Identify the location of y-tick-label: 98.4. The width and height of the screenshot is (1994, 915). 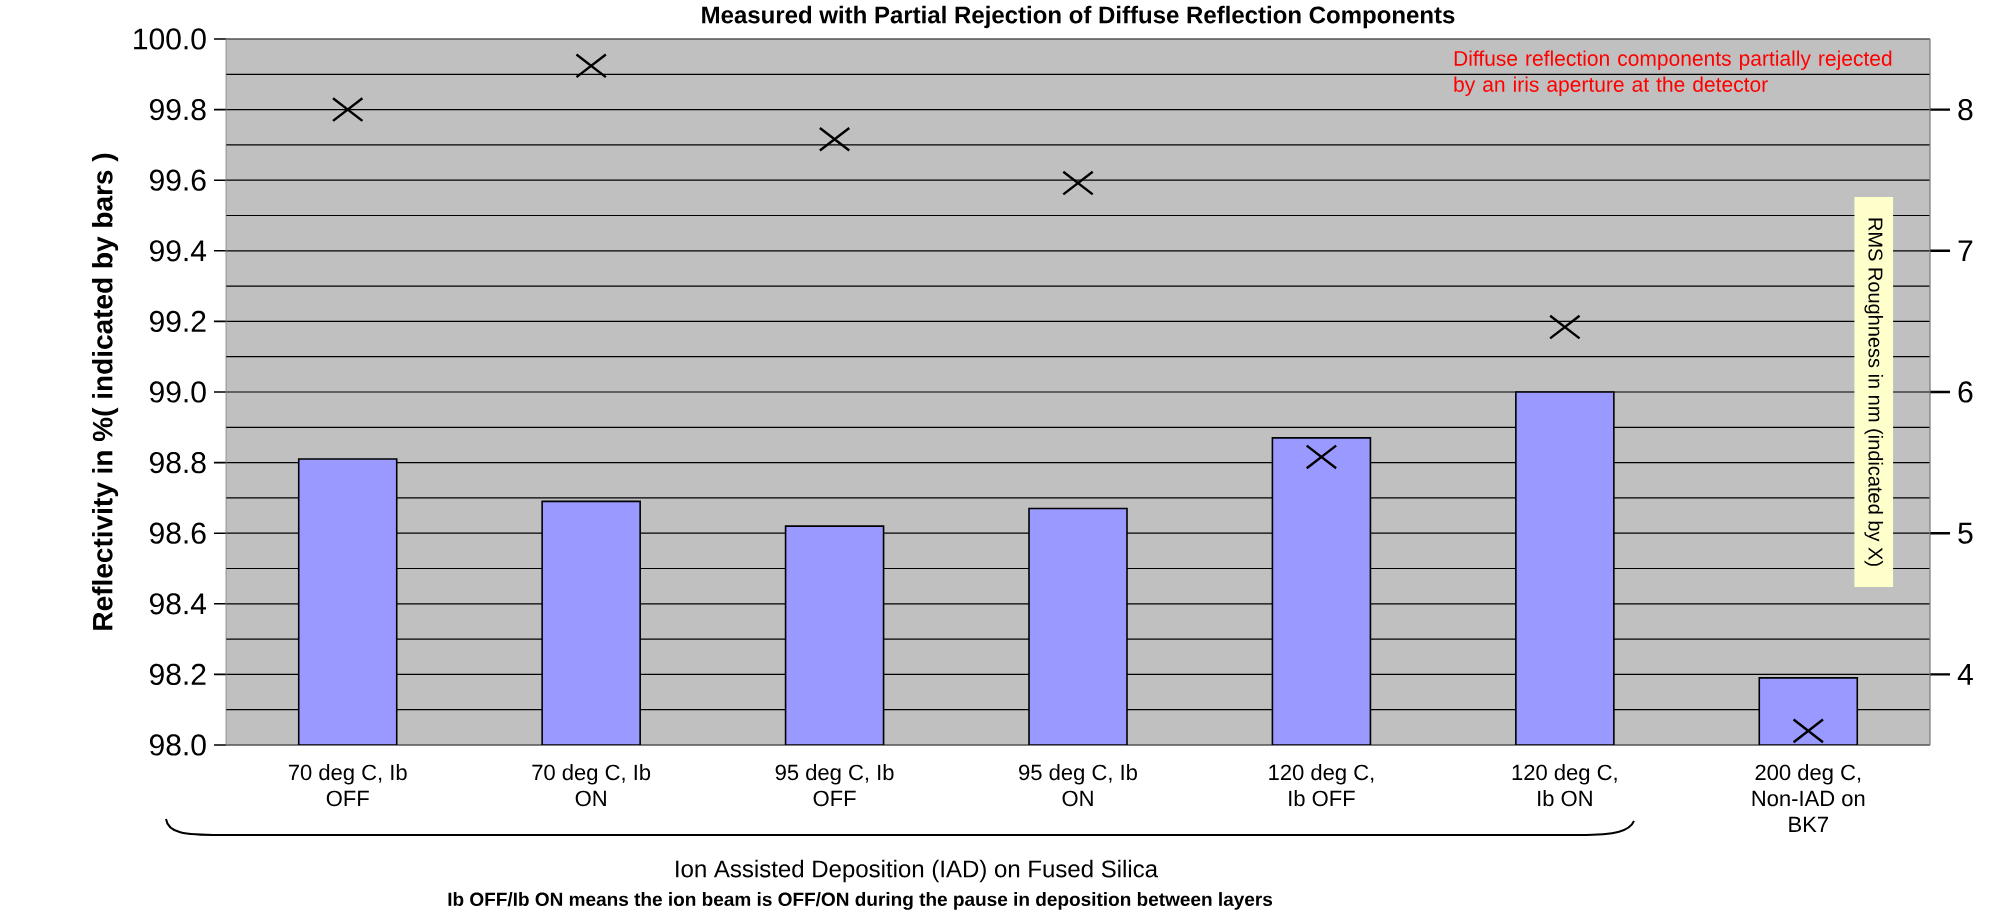
(178, 604).